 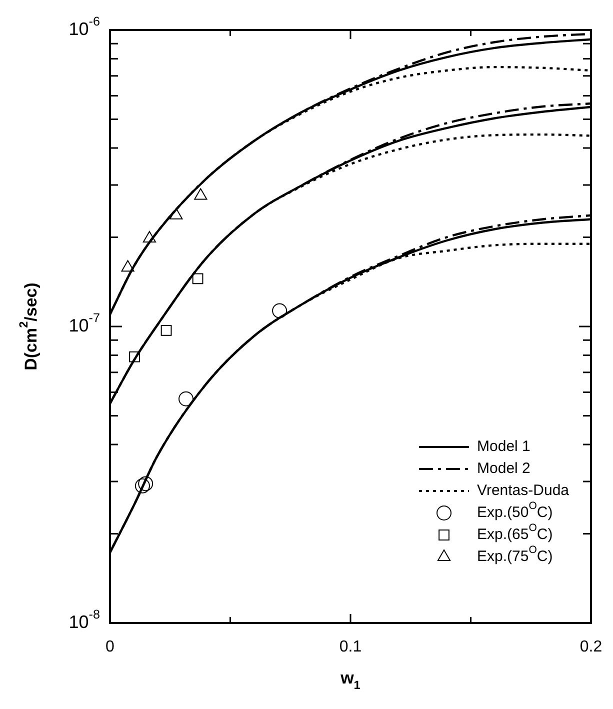 I want to click on legend-label: Vrentas-Duda, so click(x=523, y=491).